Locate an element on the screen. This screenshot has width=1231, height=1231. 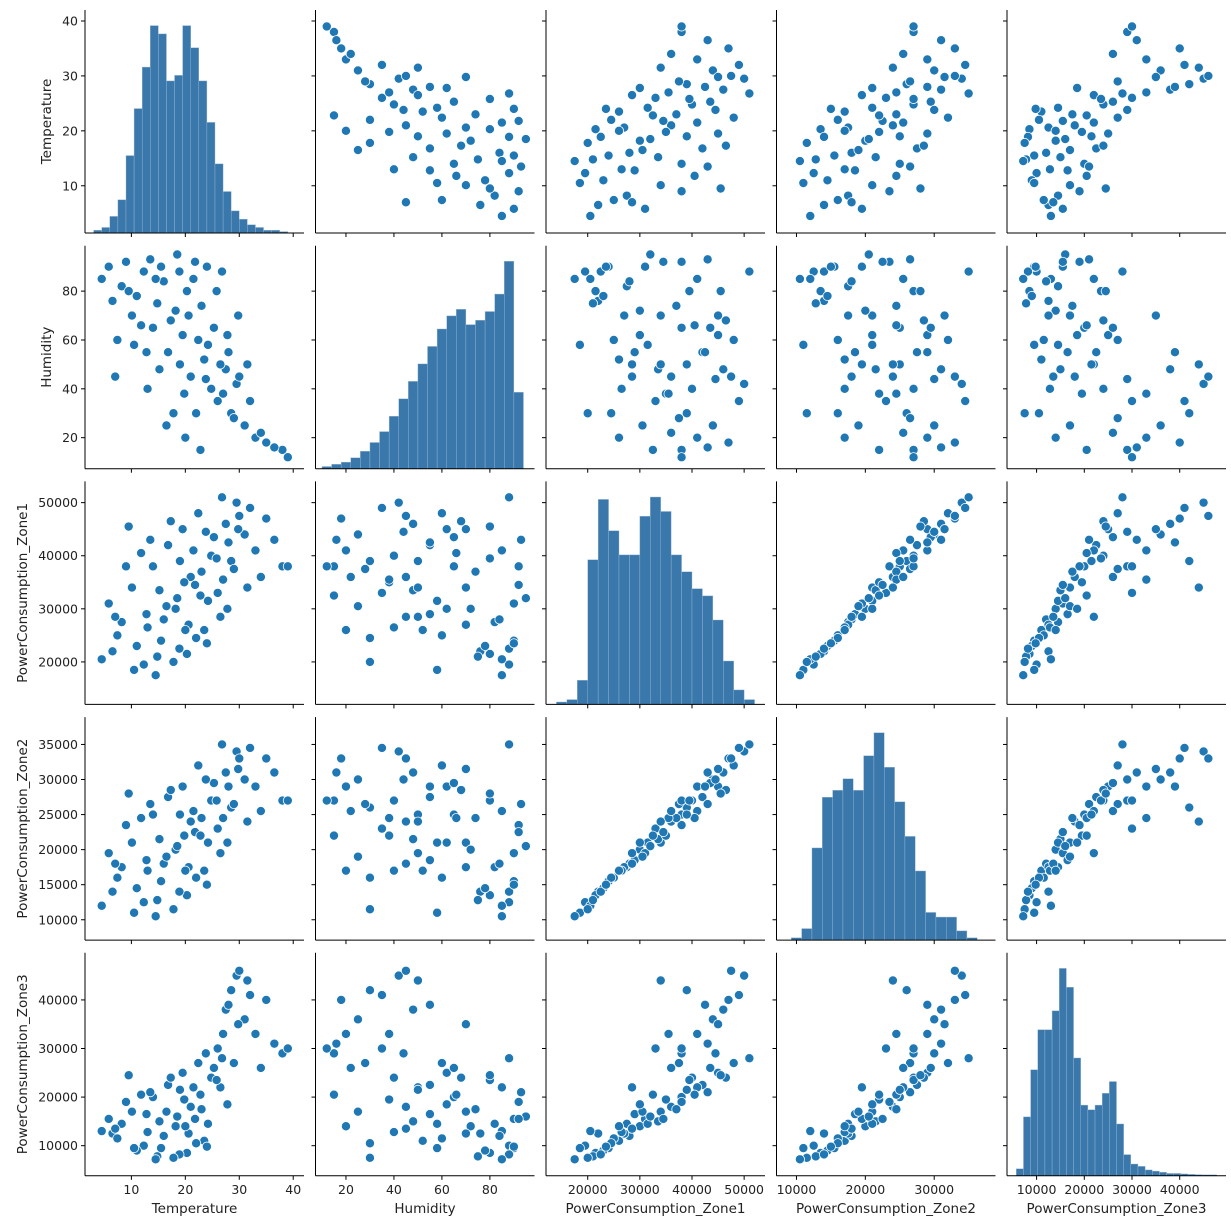
scatter-panel-PowerConsumption_Zone2-vs-PowerConsumption_Zone1 is located at coordinates (653, 831).